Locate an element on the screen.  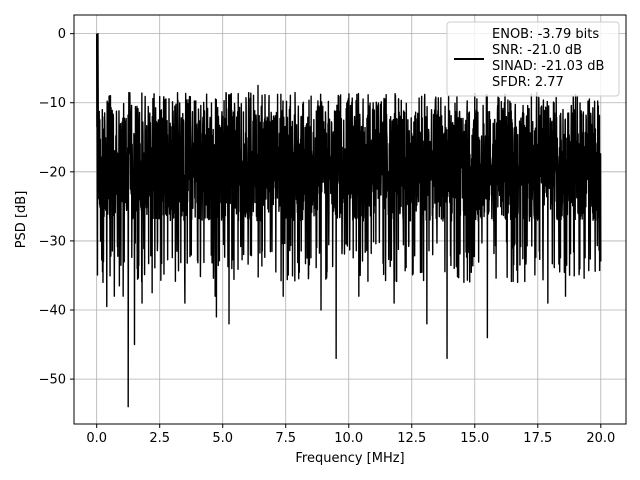
x-axis-label: Frequency [MHz] is located at coordinates (349, 458).